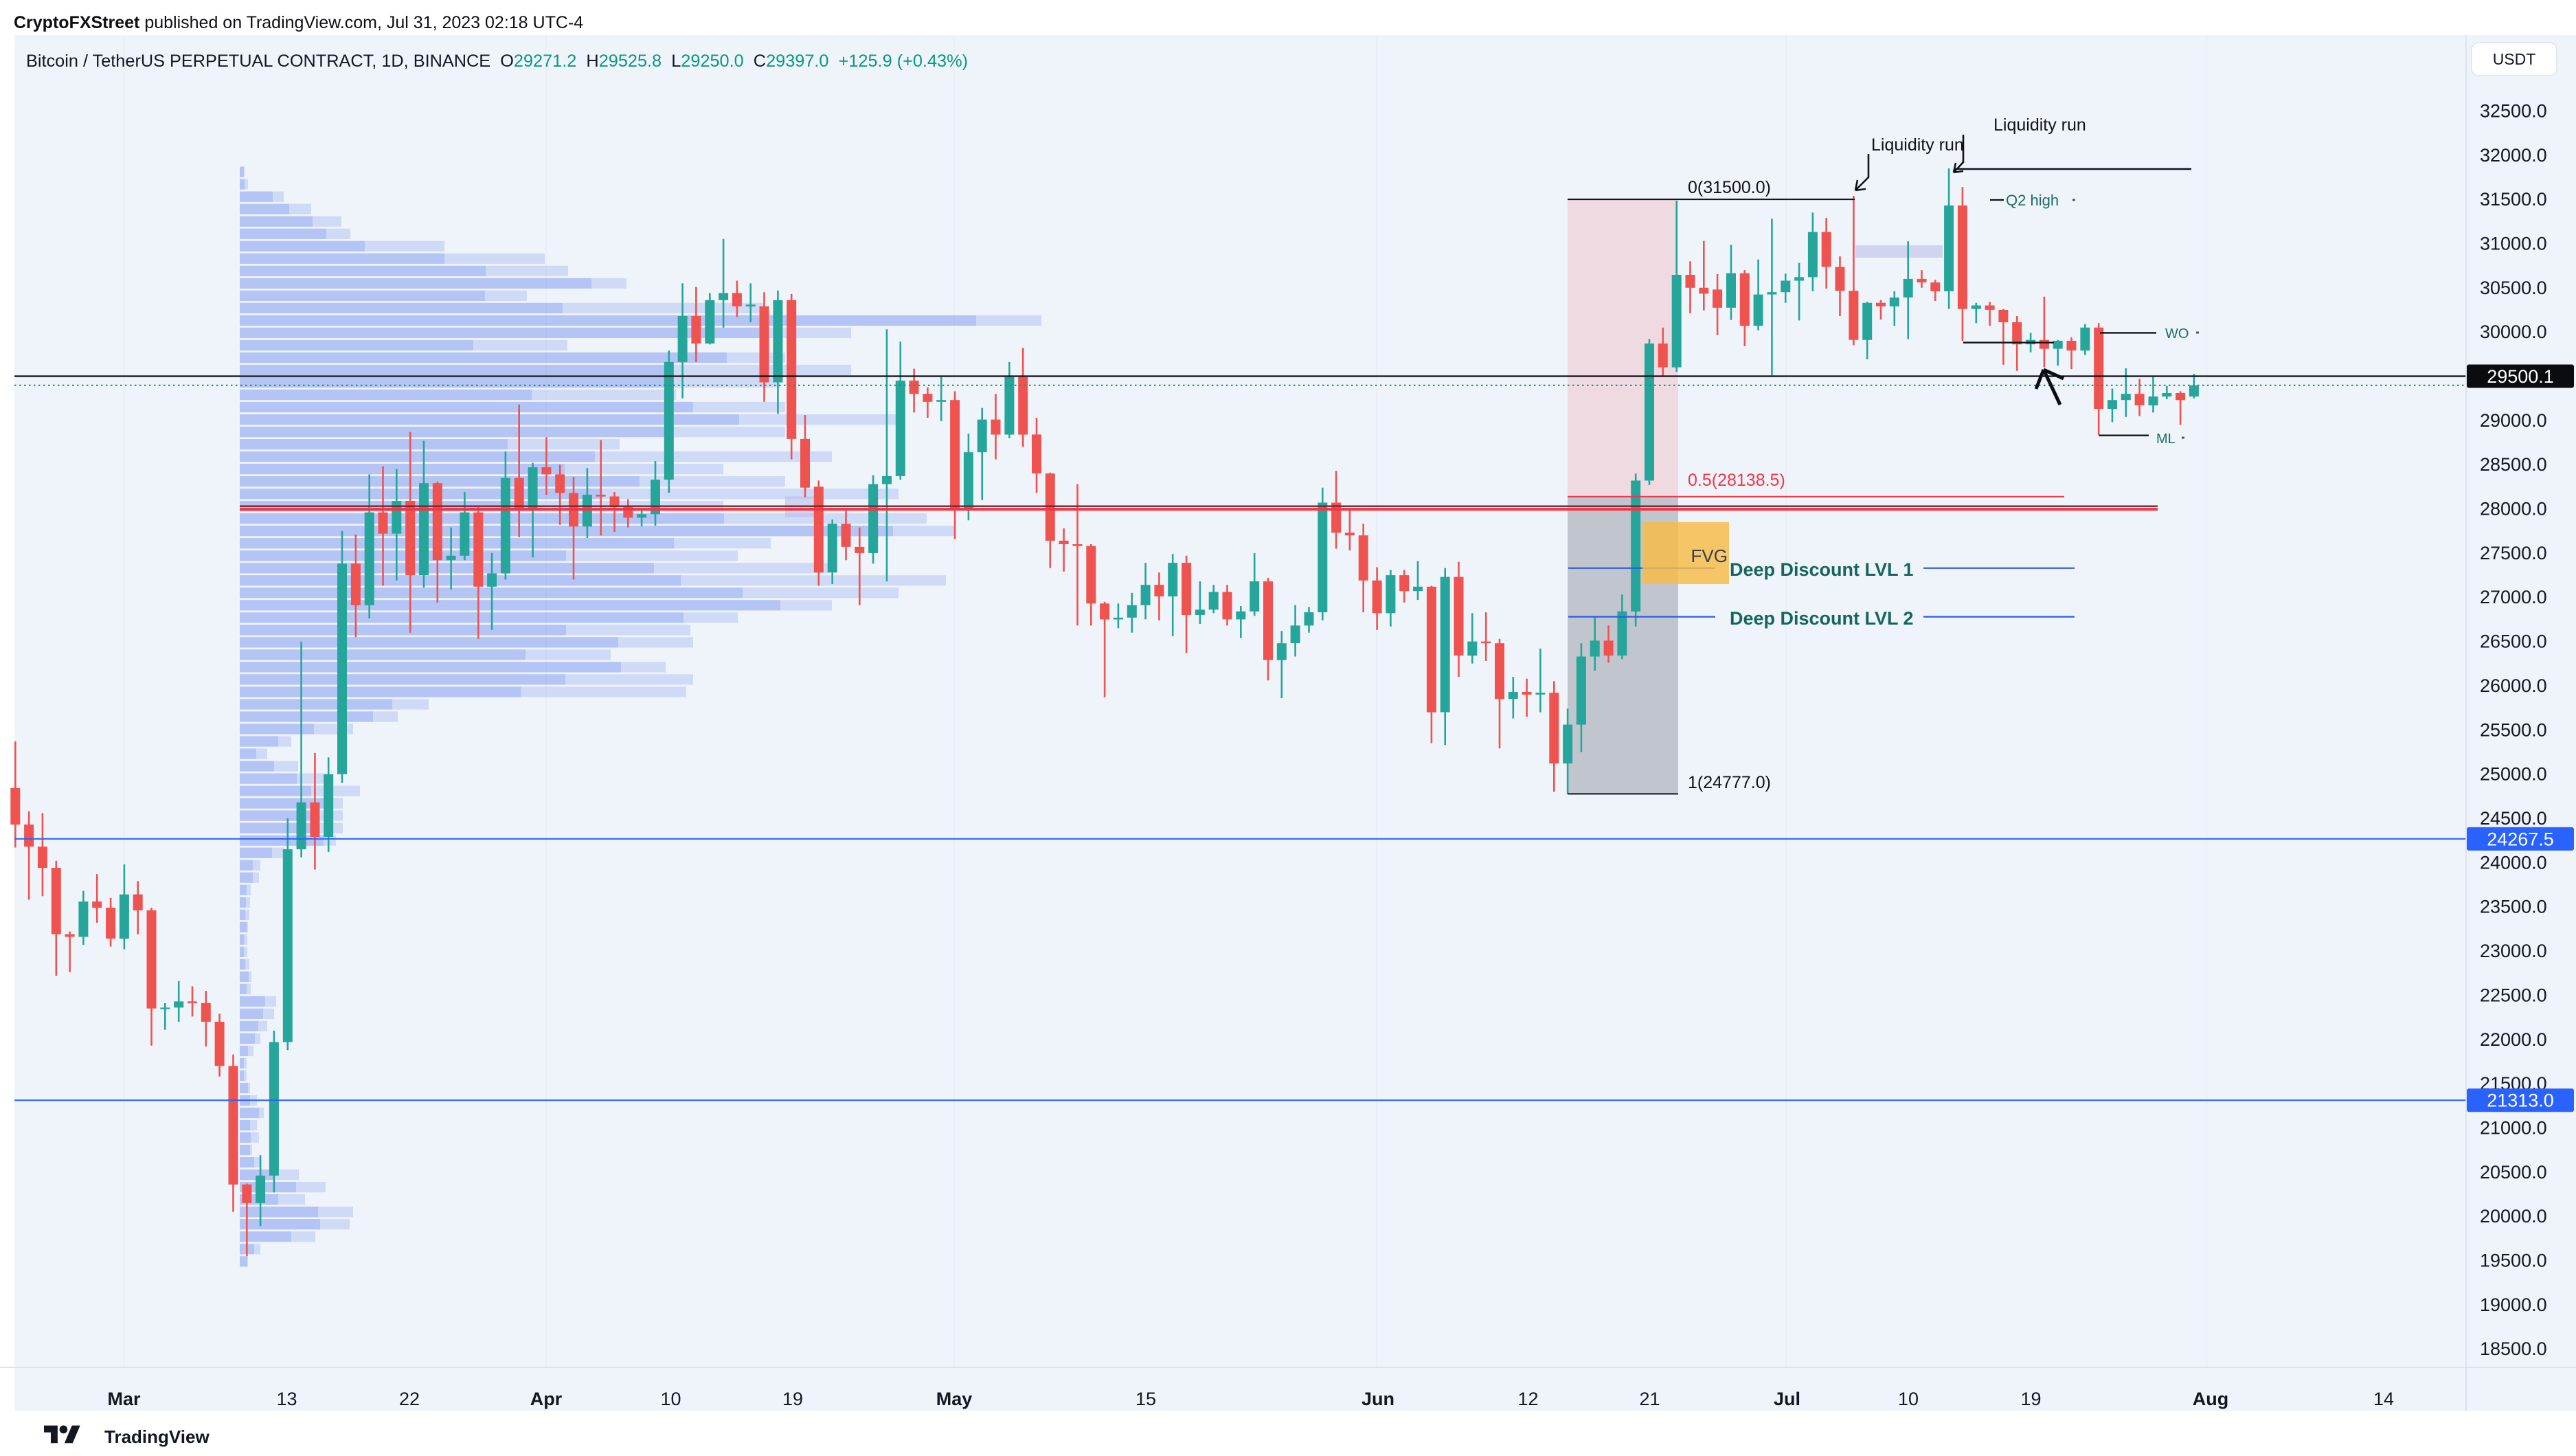 Image resolution: width=2576 pixels, height=1456 pixels. Describe the element at coordinates (2513, 110) in the screenshot. I see `svg-text: 32500.0` at that location.